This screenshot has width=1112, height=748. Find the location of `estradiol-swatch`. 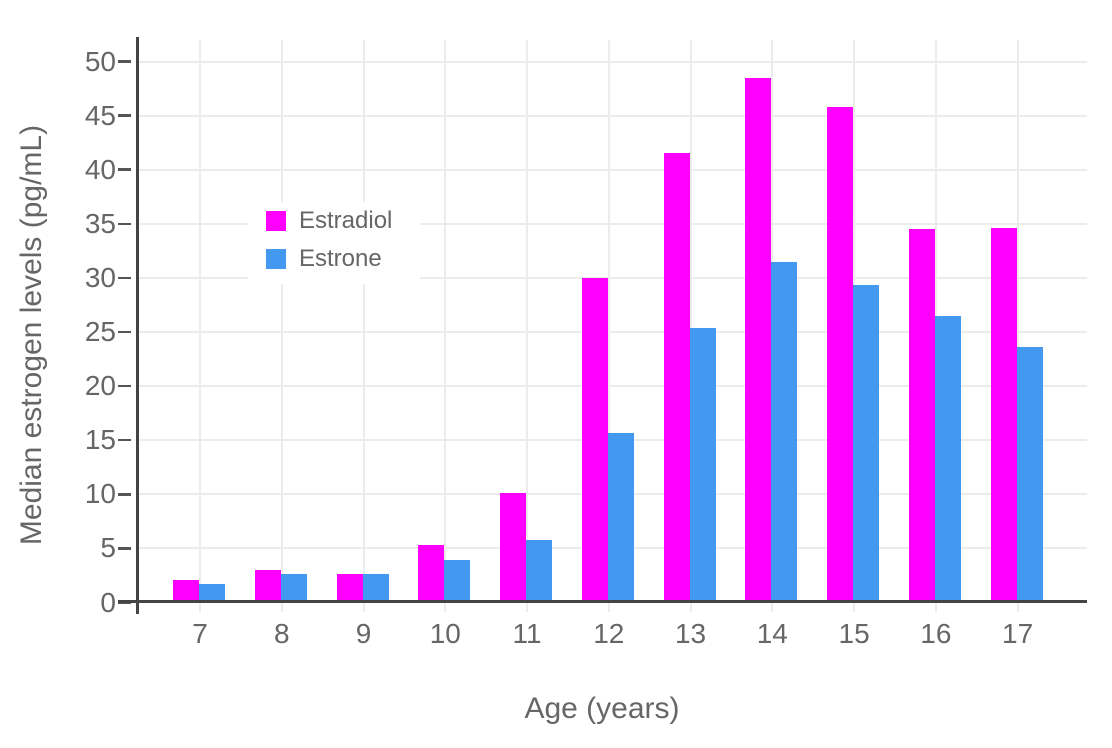

estradiol-swatch is located at coordinates (276, 221).